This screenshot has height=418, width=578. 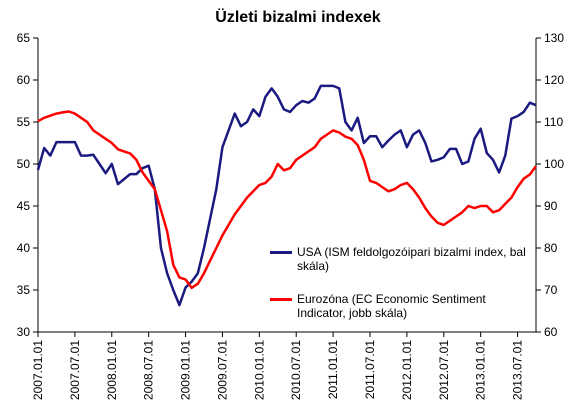 I want to click on y2-tick-label: 100, so click(x=554, y=164).